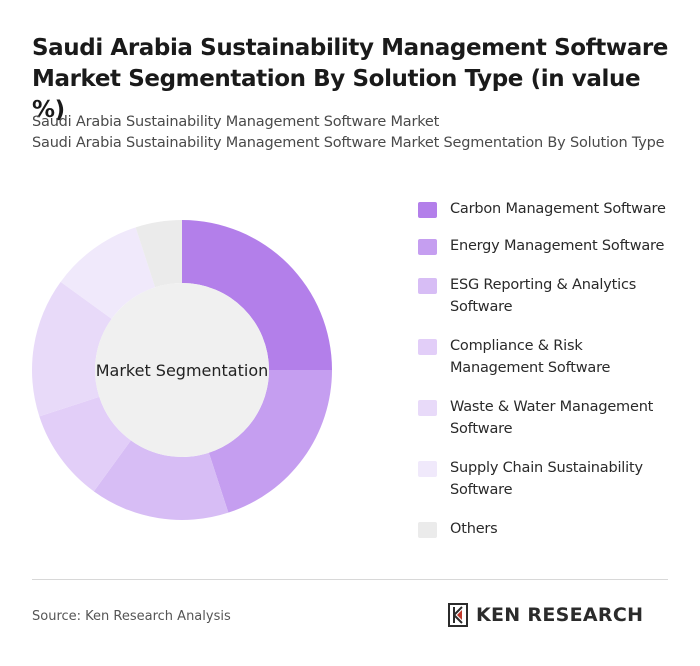 The height and width of the screenshot is (666, 700). Describe the element at coordinates (350, 579) in the screenshot. I see `footer-divider` at that location.